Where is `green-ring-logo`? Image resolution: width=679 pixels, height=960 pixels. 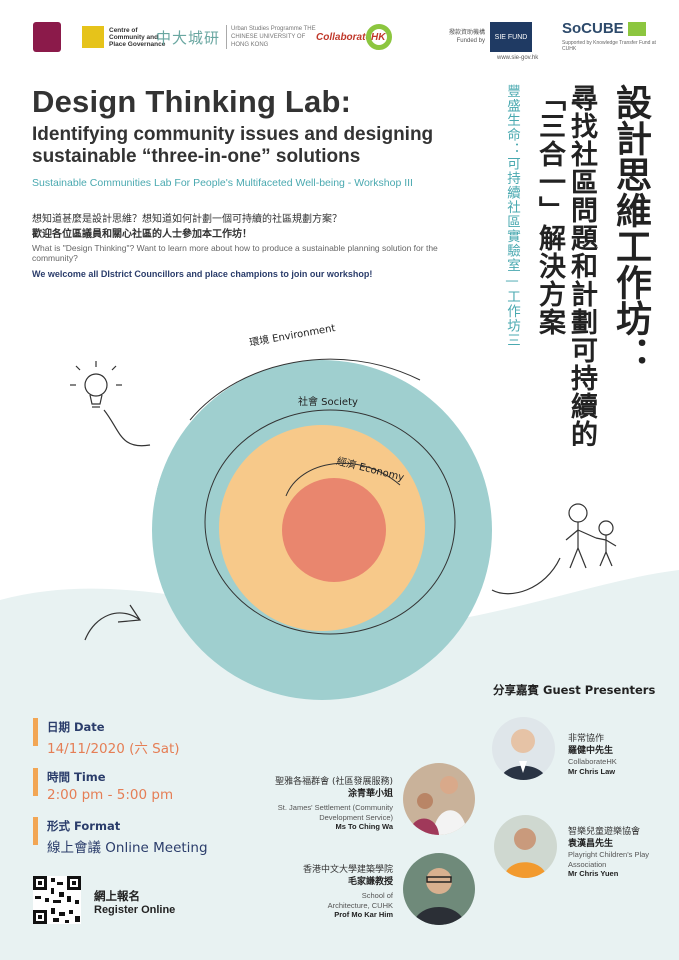 green-ring-logo is located at coordinates (379, 37).